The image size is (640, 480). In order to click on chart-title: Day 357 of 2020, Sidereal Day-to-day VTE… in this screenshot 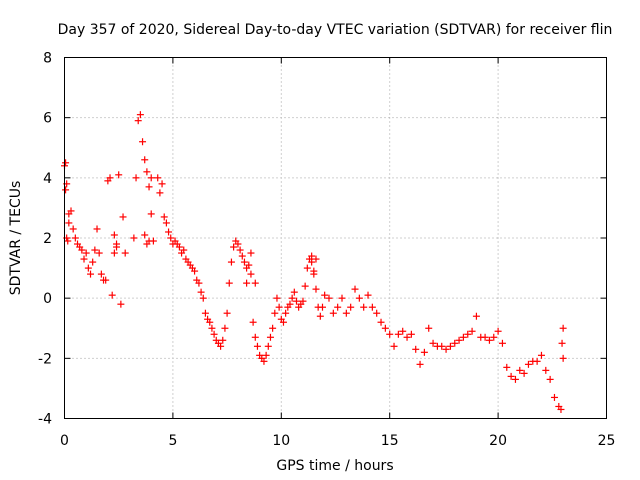, I will do `click(335, 30)`.